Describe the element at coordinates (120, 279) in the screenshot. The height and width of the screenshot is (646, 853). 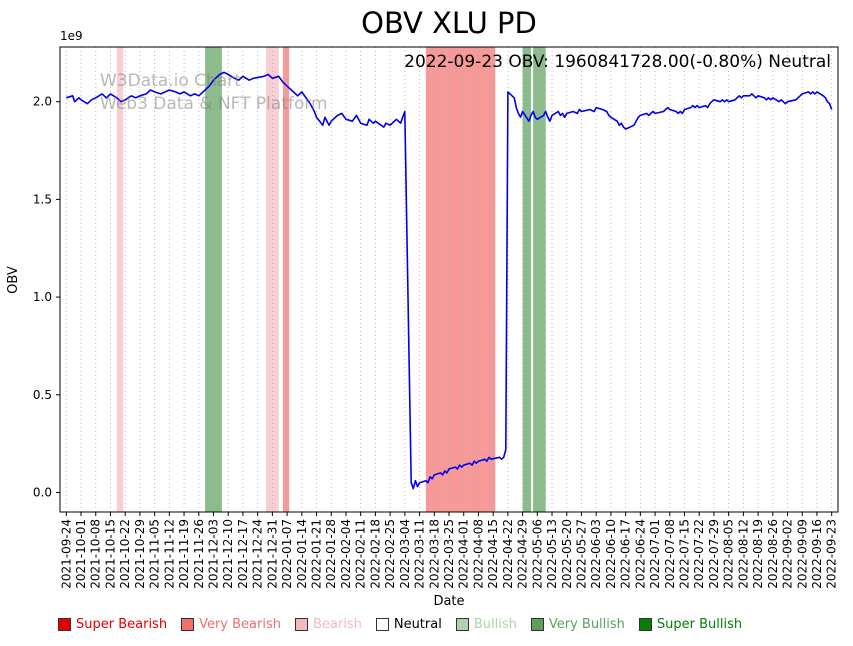
I see `band-bearish` at that location.